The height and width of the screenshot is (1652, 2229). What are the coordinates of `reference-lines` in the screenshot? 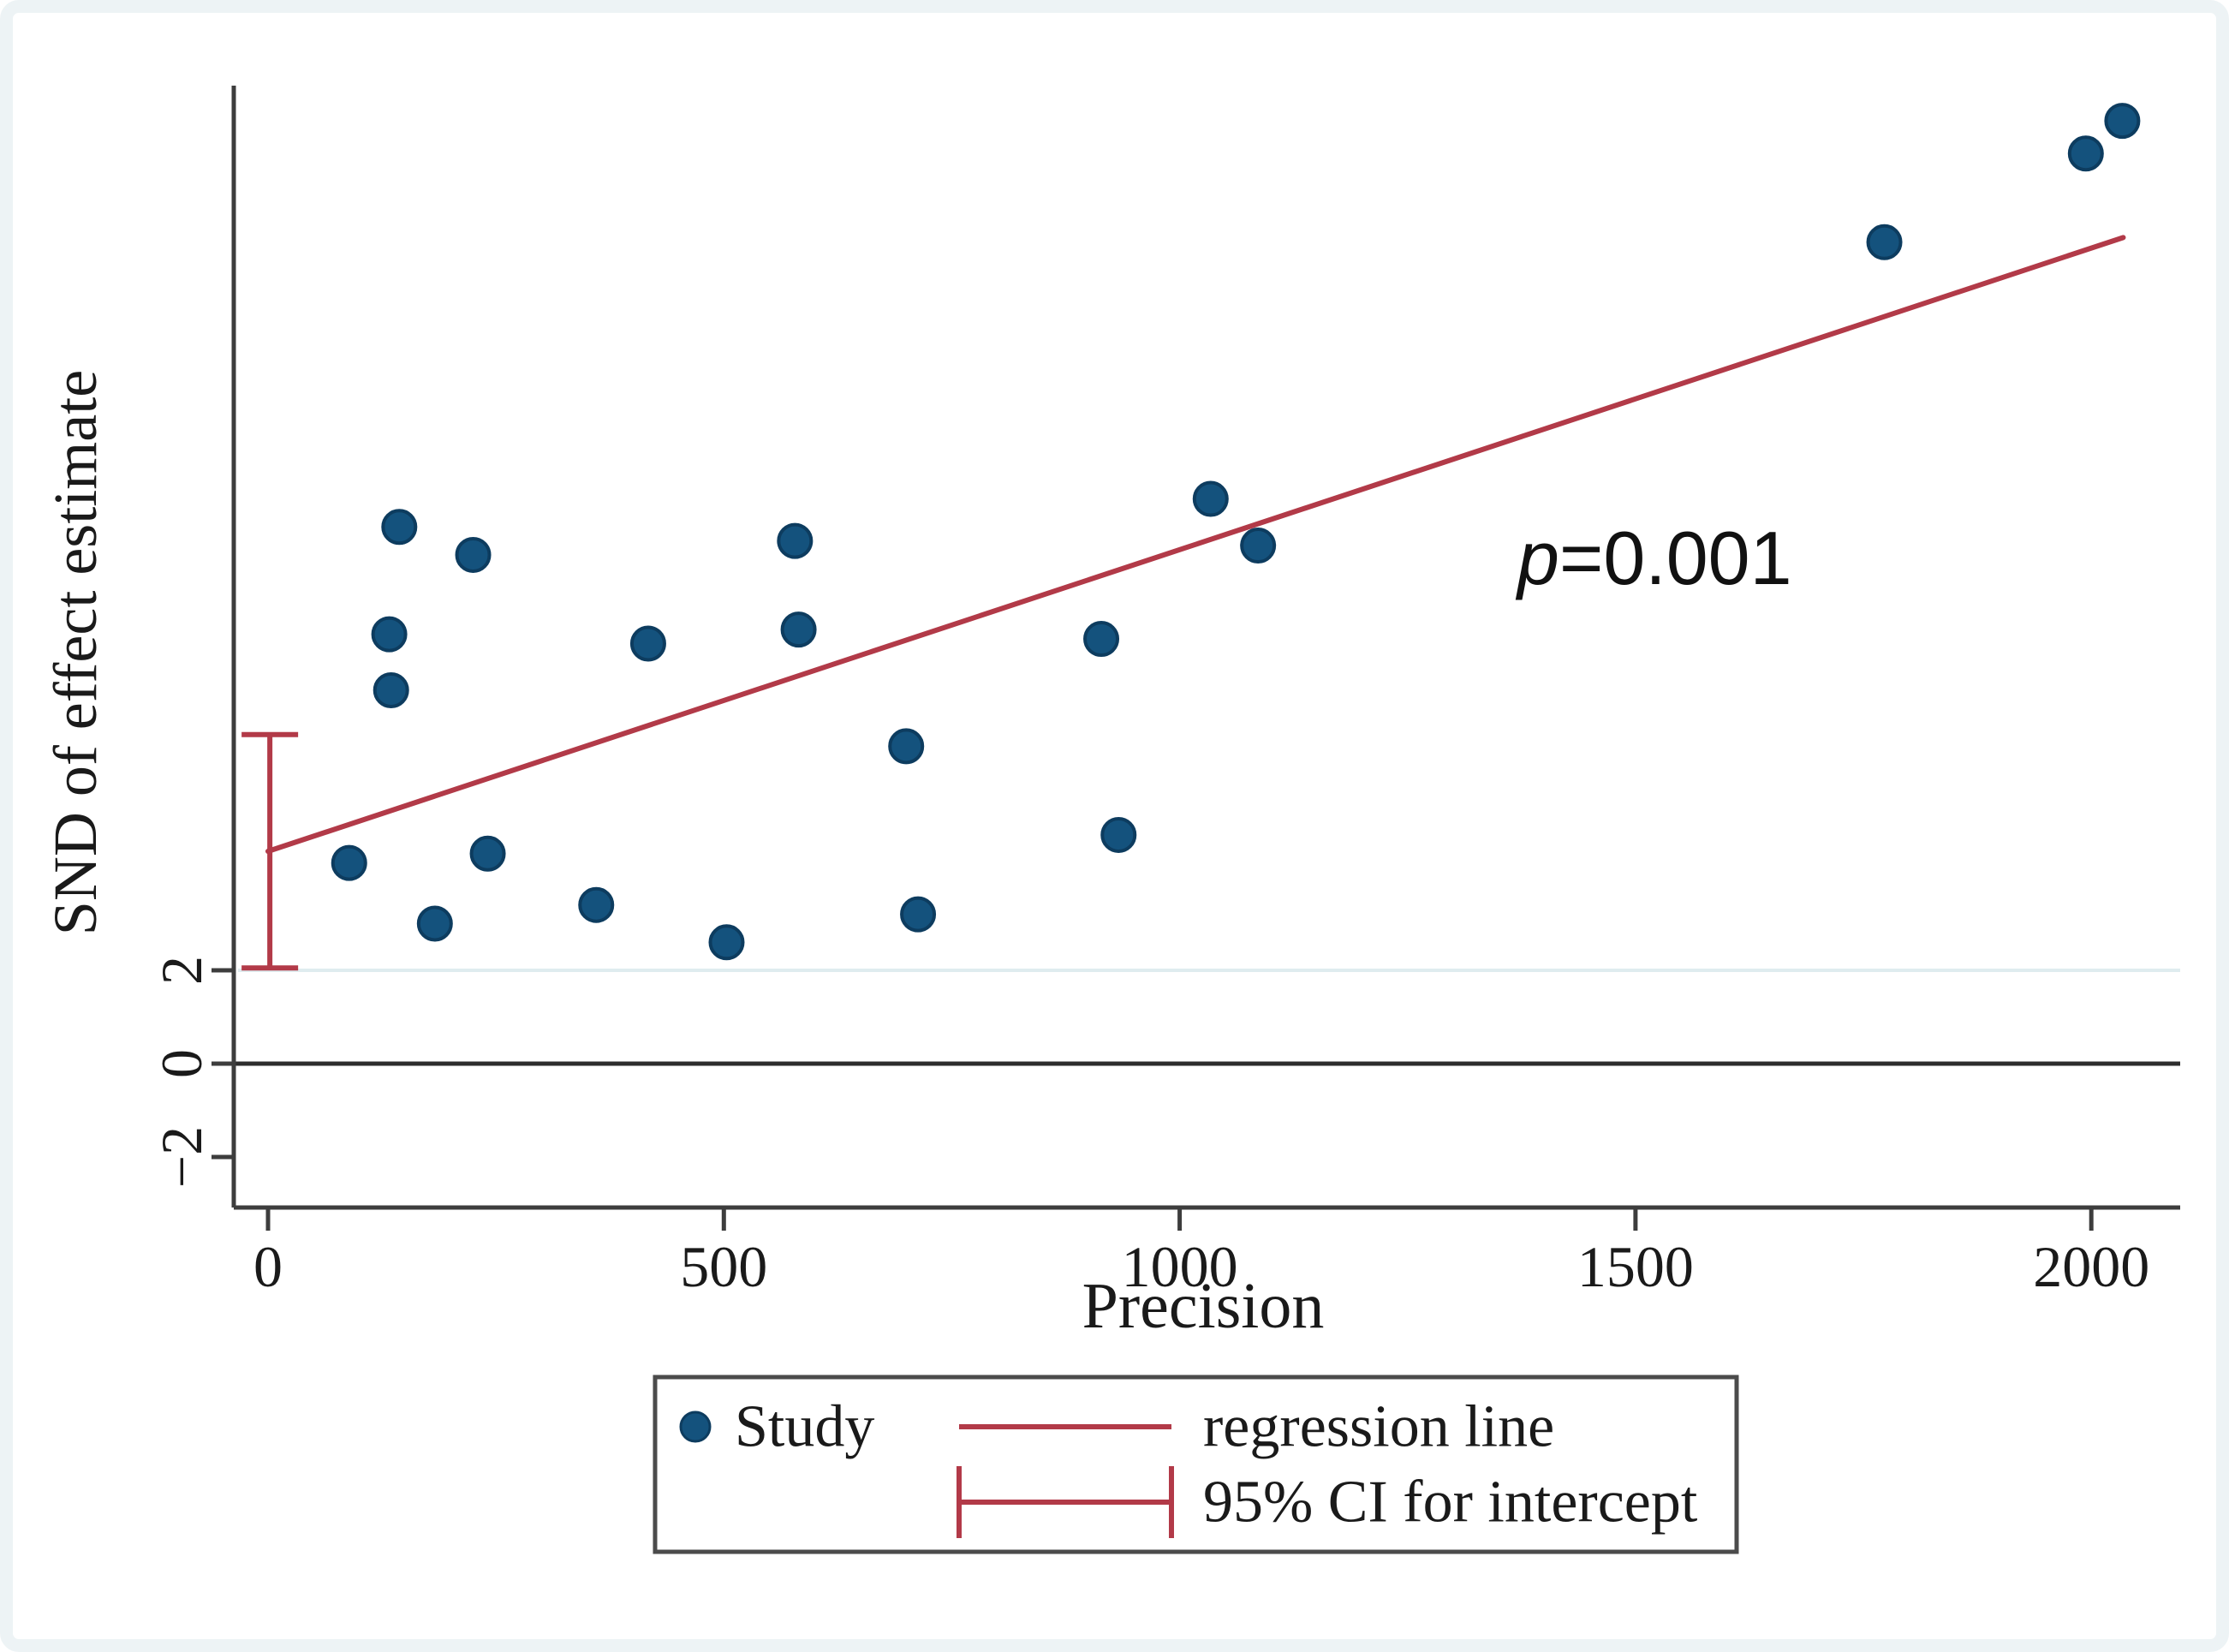 It's located at (1207, 1017).